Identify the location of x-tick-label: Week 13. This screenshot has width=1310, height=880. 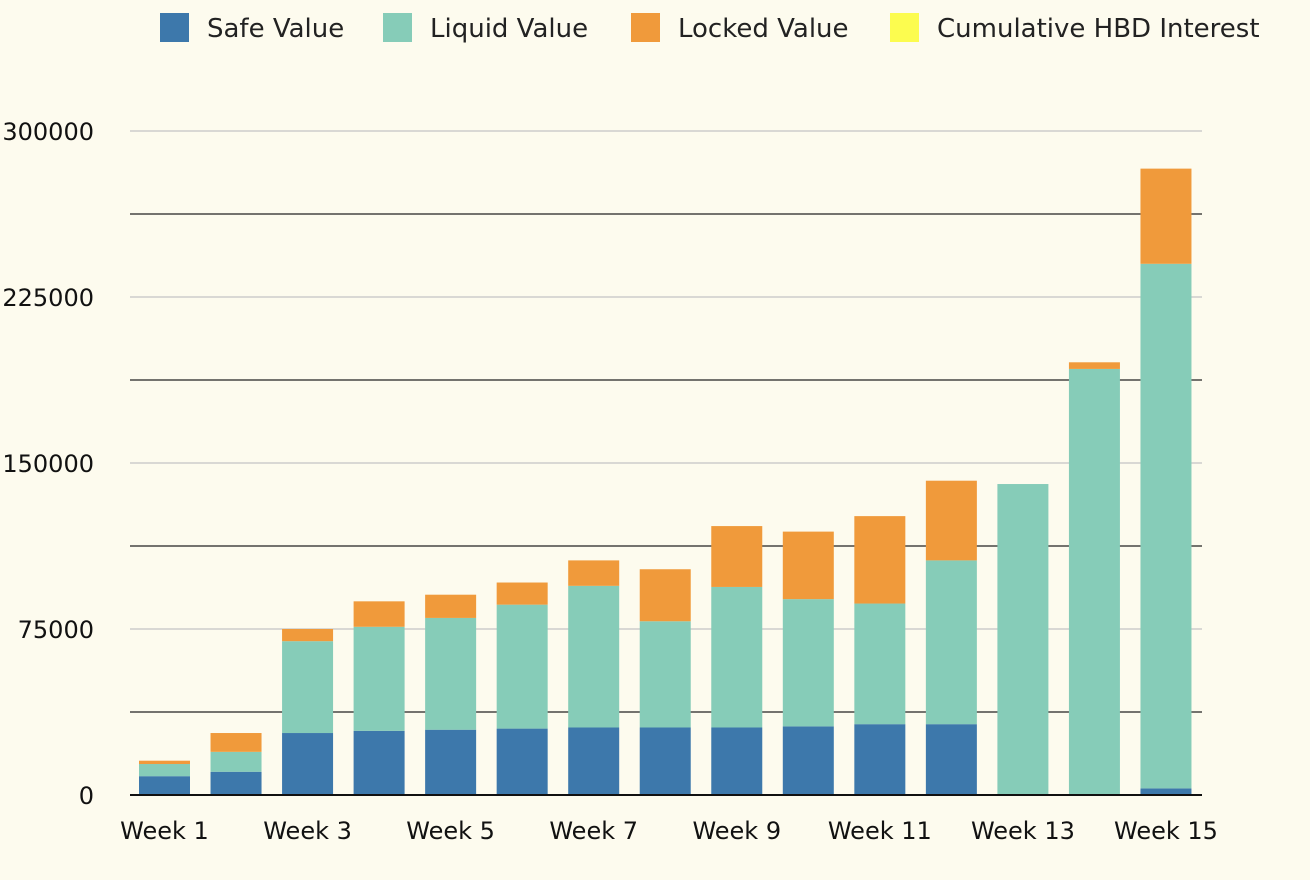
(1023, 831).